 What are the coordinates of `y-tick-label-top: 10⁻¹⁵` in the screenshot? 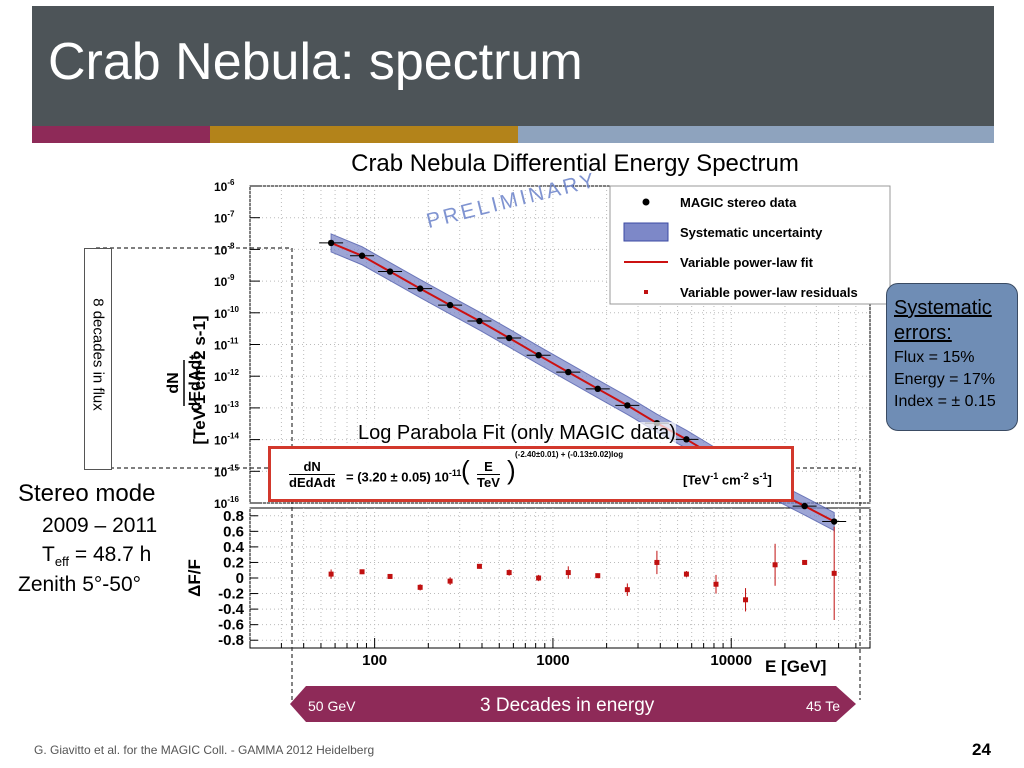 It's located at (226, 471).